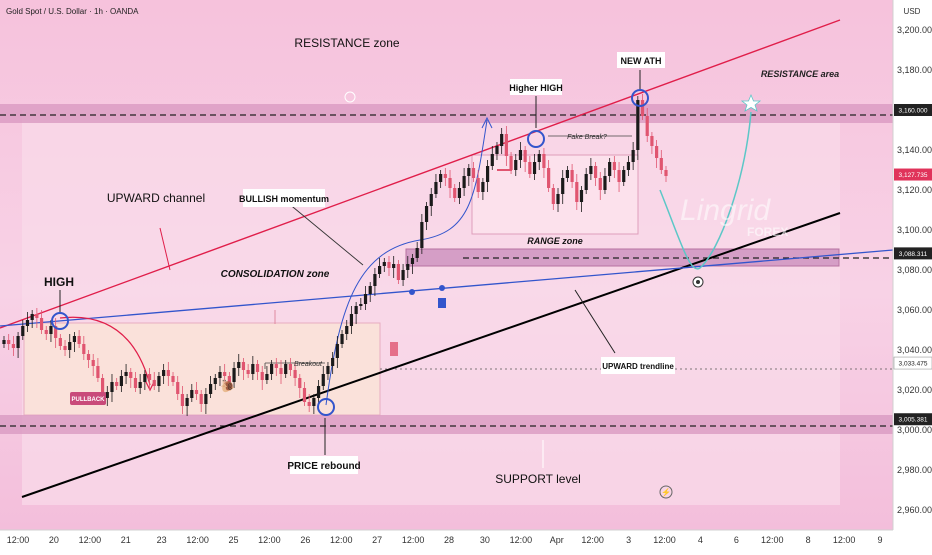 This screenshot has width=932, height=555. I want to click on target-star-icon, so click(751, 102).